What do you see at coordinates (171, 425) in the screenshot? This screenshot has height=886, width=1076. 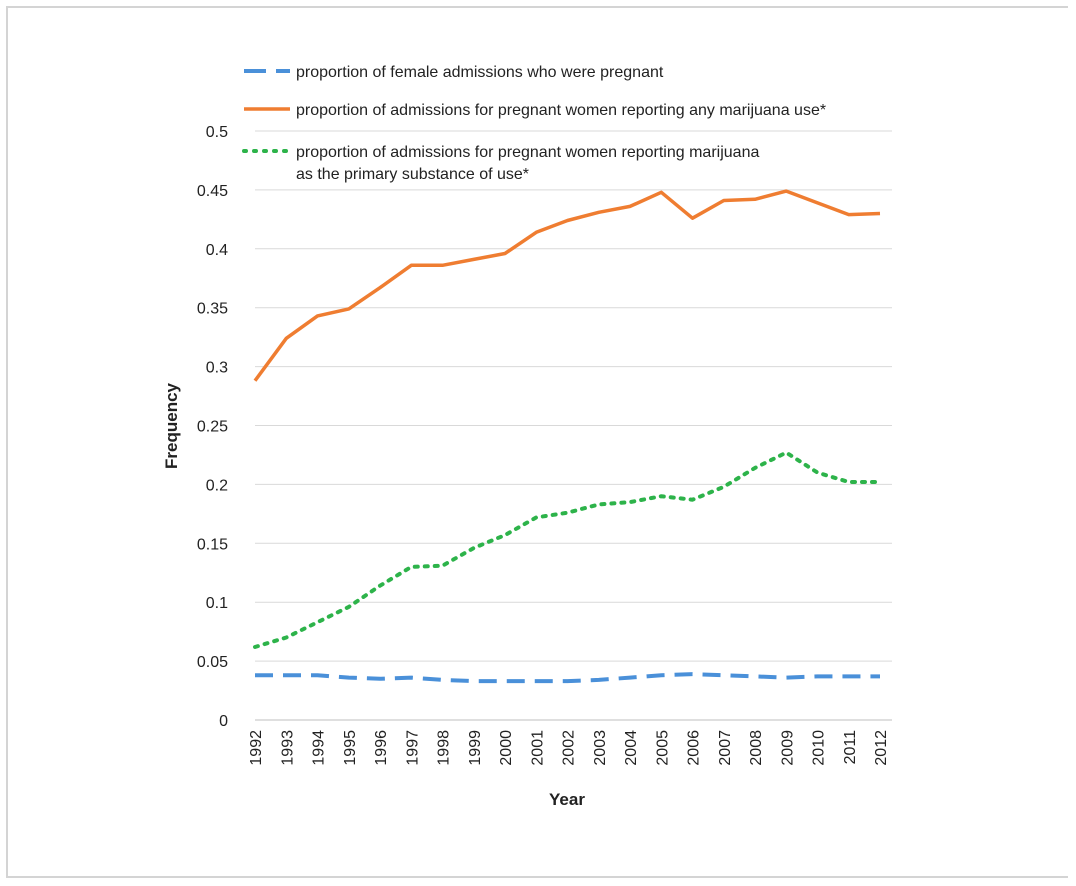 I see `y-axis-title: Frequency` at bounding box center [171, 425].